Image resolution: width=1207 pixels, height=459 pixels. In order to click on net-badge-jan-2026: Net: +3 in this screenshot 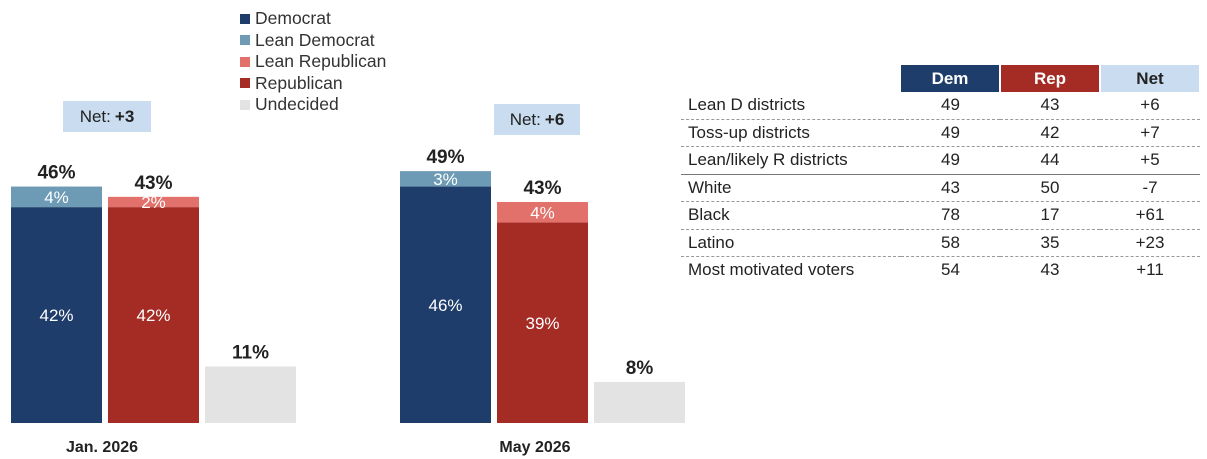, I will do `click(107, 116)`.